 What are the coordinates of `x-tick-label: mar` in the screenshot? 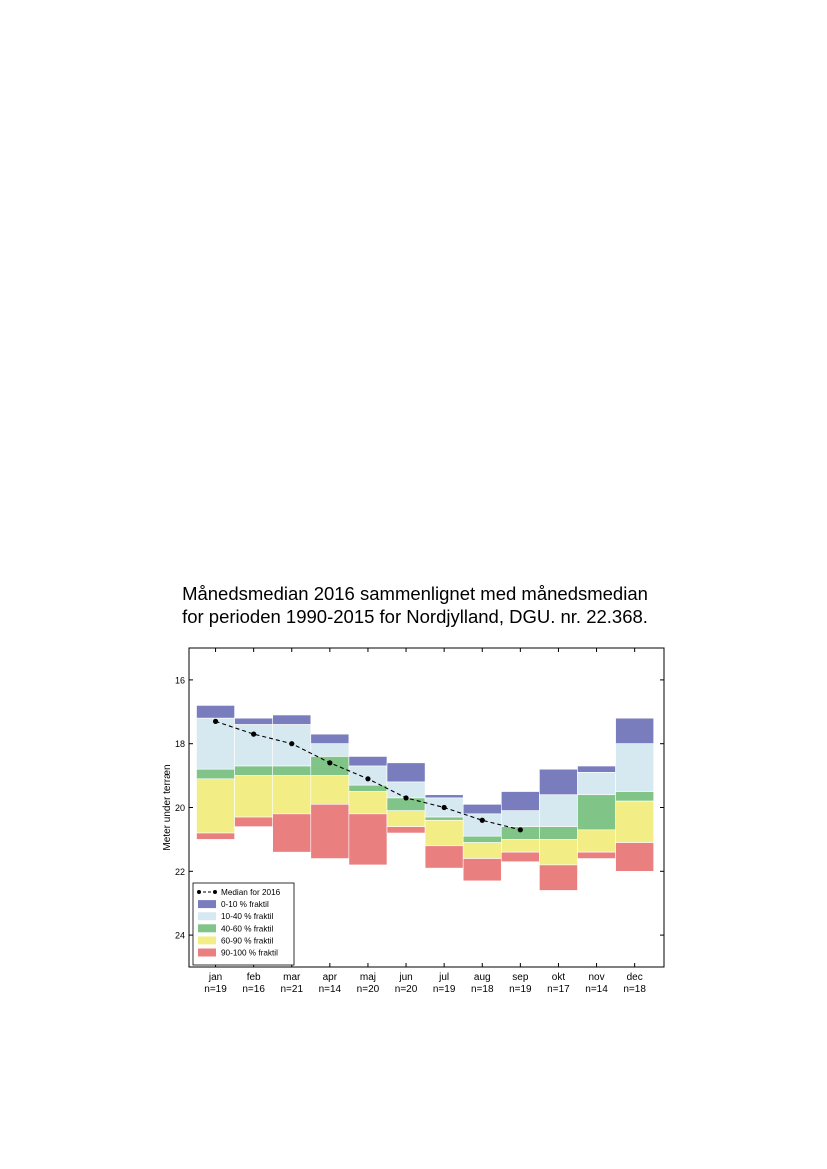 It's located at (292, 977).